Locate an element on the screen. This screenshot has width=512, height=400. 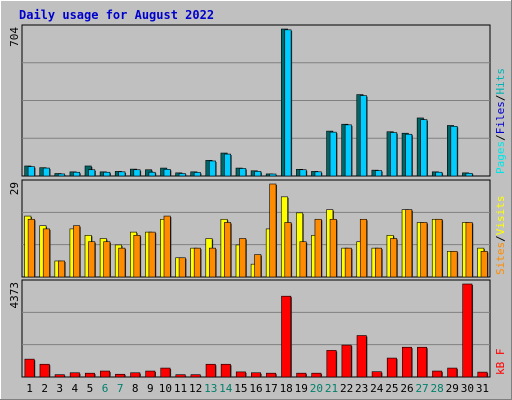
x-tick-label-day-18: 18 is located at coordinates (286, 388).